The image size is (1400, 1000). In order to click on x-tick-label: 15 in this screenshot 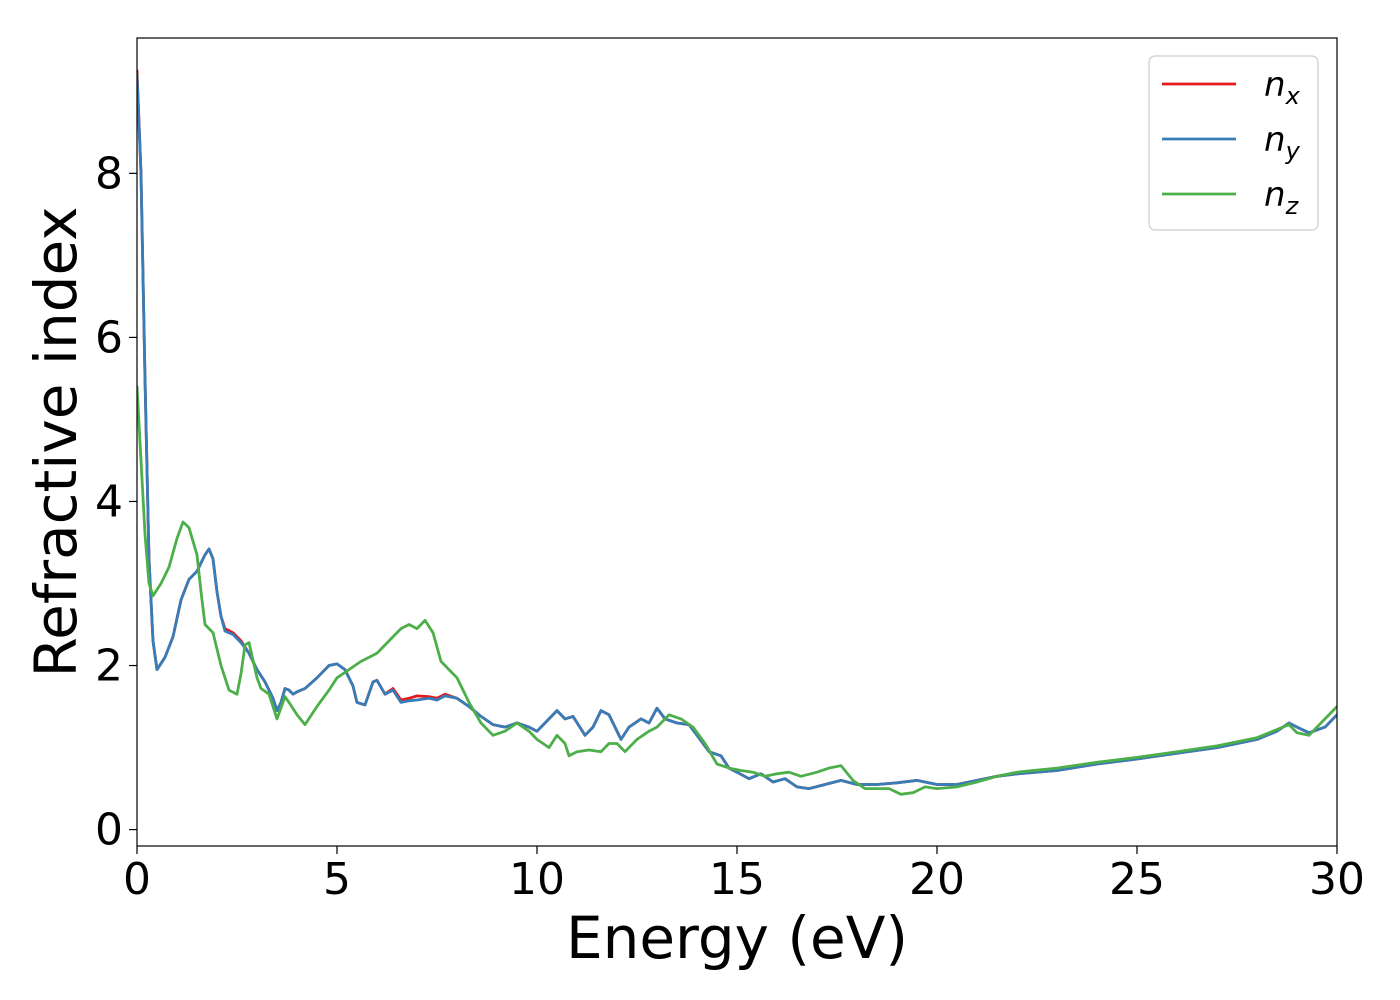, I will do `click(737, 879)`.